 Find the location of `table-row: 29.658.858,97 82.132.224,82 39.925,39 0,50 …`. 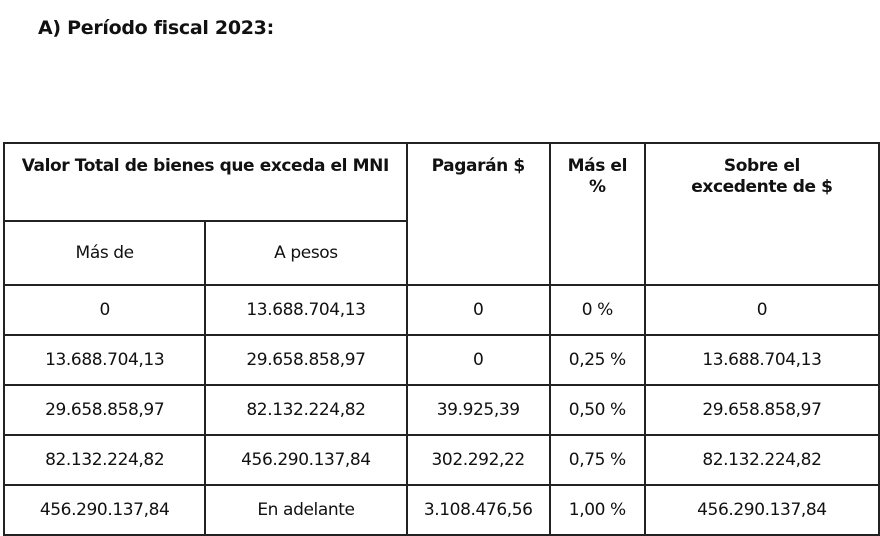

table-row: 29.658.858,97 82.132.224,82 39.925,39 0,50 … is located at coordinates (441, 410).